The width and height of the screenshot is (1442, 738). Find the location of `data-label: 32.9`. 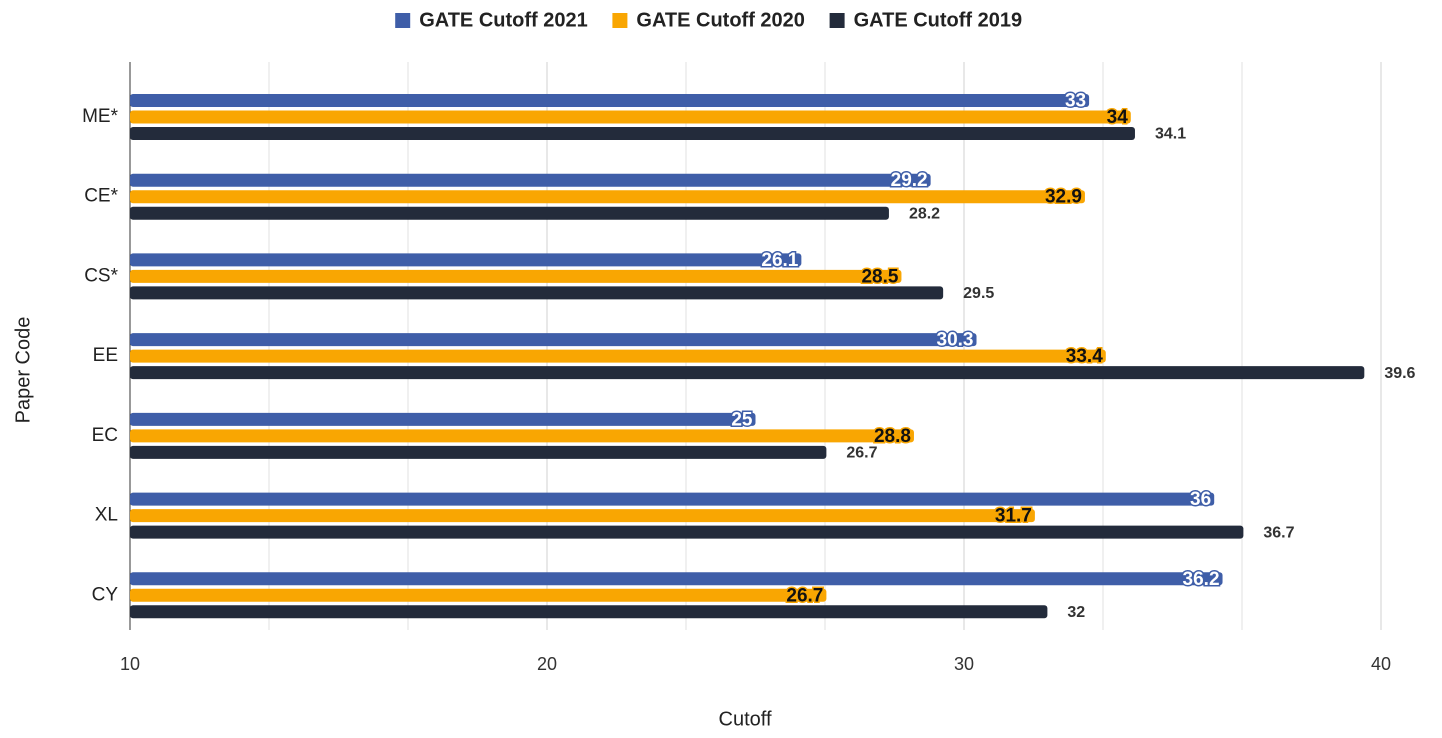

data-label: 32.9 is located at coordinates (1063, 197).